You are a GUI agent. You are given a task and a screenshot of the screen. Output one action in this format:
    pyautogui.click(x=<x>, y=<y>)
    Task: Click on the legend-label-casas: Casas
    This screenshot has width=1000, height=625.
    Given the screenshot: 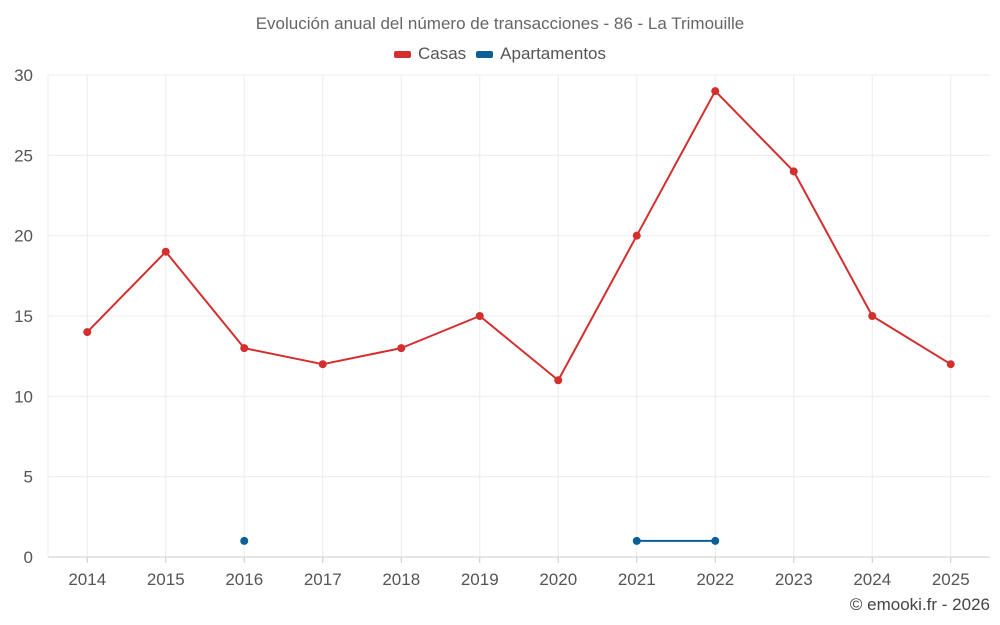 What is the action you would take?
    pyautogui.click(x=442, y=53)
    